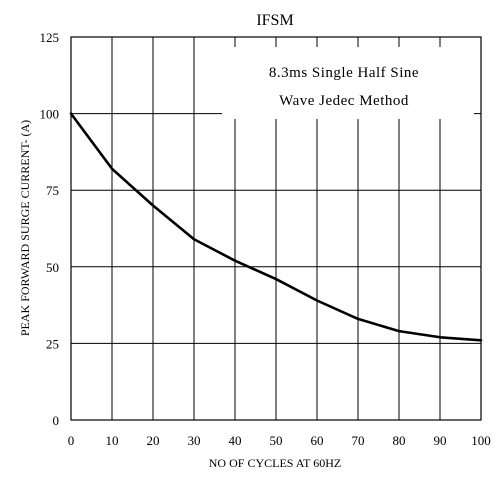 This screenshot has height=490, width=502. What do you see at coordinates (50, 37) in the screenshot?
I see `y-tick-label: 125` at bounding box center [50, 37].